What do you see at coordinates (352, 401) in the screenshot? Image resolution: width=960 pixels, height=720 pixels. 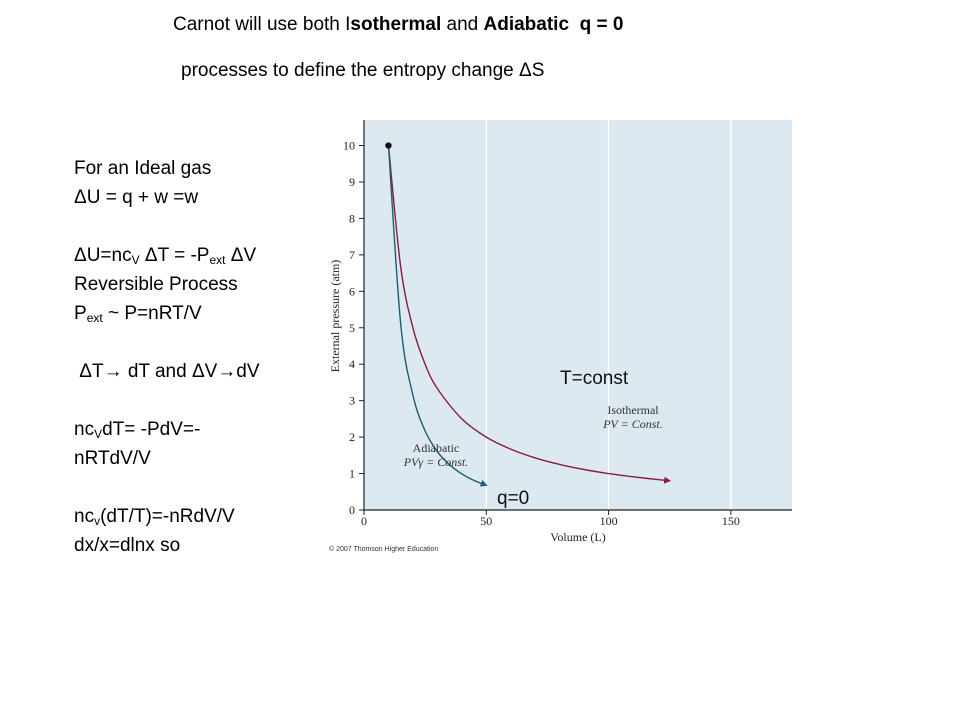 I see `y-tick-label: 3` at bounding box center [352, 401].